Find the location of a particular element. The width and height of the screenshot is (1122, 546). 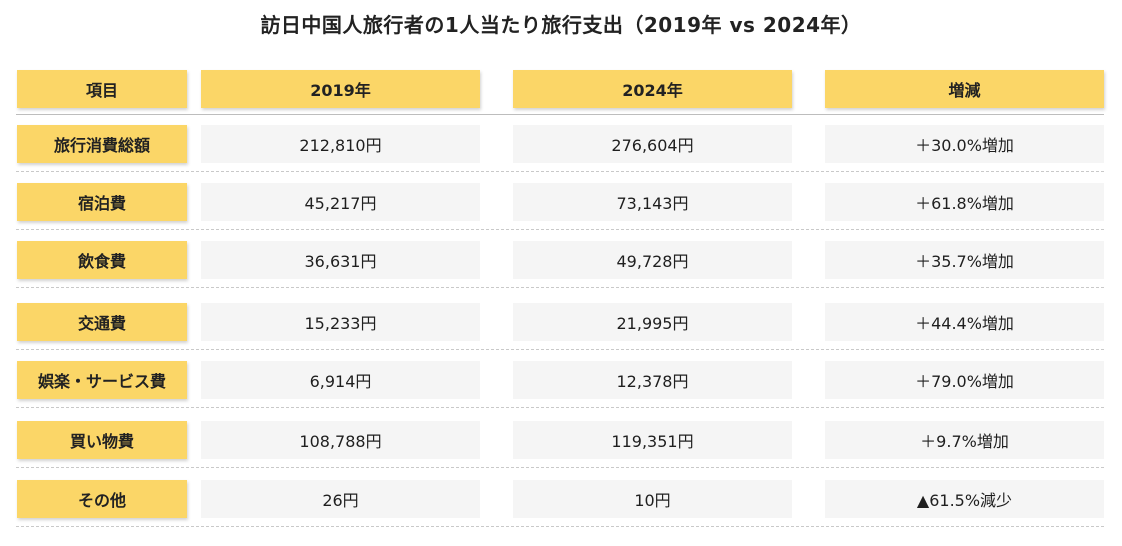

value-2024: 10円 is located at coordinates (652, 499).